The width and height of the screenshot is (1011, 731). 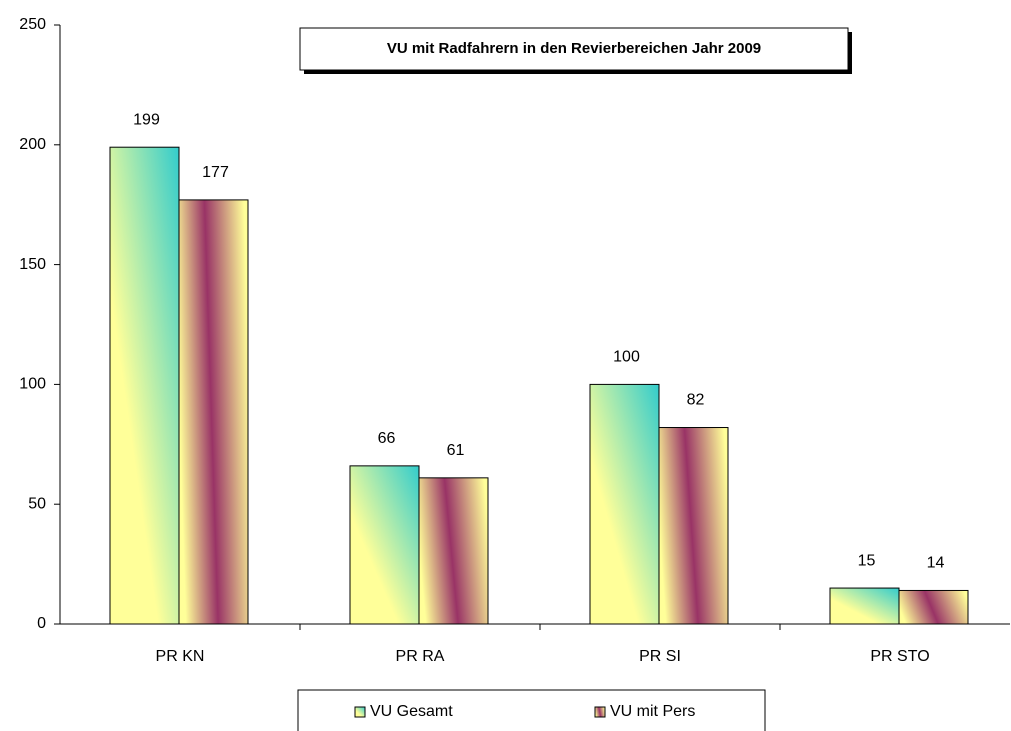 What do you see at coordinates (146, 119) in the screenshot?
I see `value-label: 199` at bounding box center [146, 119].